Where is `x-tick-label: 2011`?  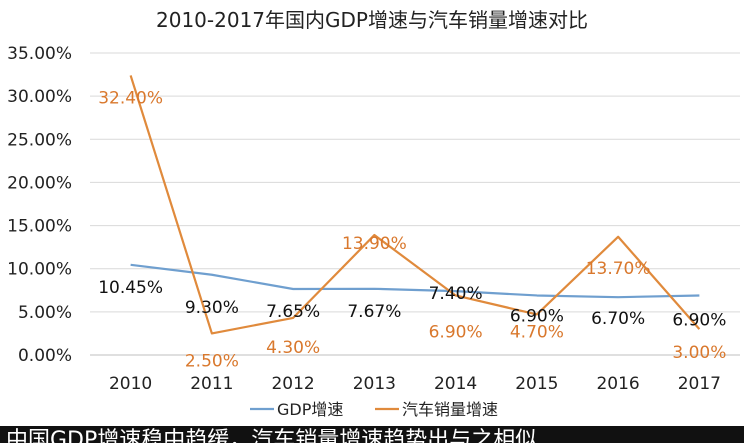
x-tick-label: 2011 is located at coordinates (211, 384).